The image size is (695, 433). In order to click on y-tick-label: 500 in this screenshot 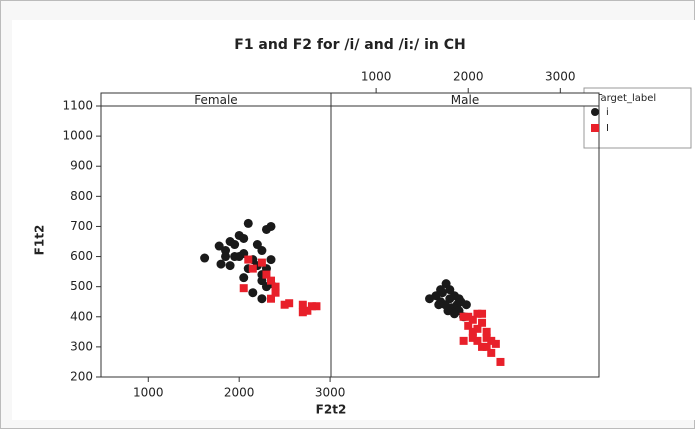, I will do `click(81, 286)`.